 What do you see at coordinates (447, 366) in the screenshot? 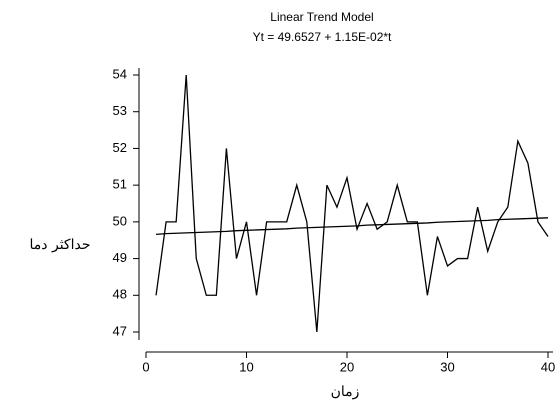
I see `x-tick-label: 30` at bounding box center [447, 366].